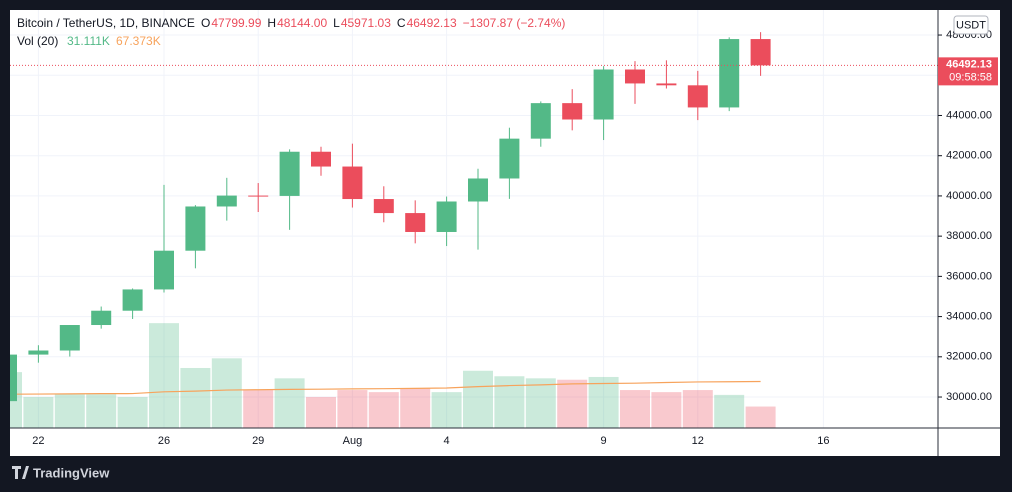 This screenshot has width=1012, height=492. Describe the element at coordinates (969, 316) in the screenshot. I see `y-tick-label: 34000.00` at that location.